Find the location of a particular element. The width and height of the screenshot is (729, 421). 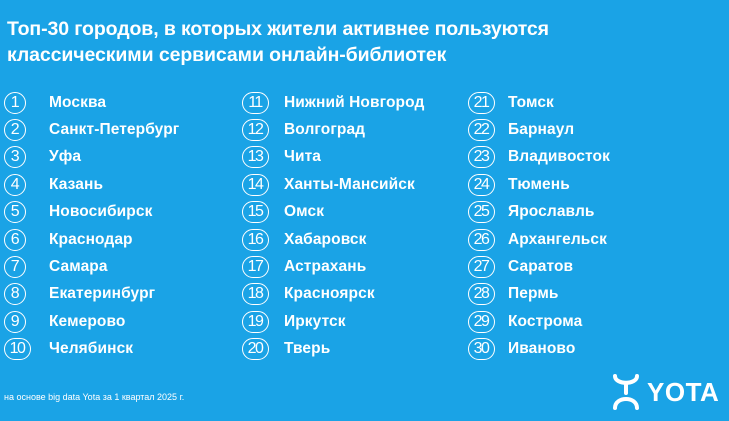

list-item: 17 Астрахань is located at coordinates (333, 266).